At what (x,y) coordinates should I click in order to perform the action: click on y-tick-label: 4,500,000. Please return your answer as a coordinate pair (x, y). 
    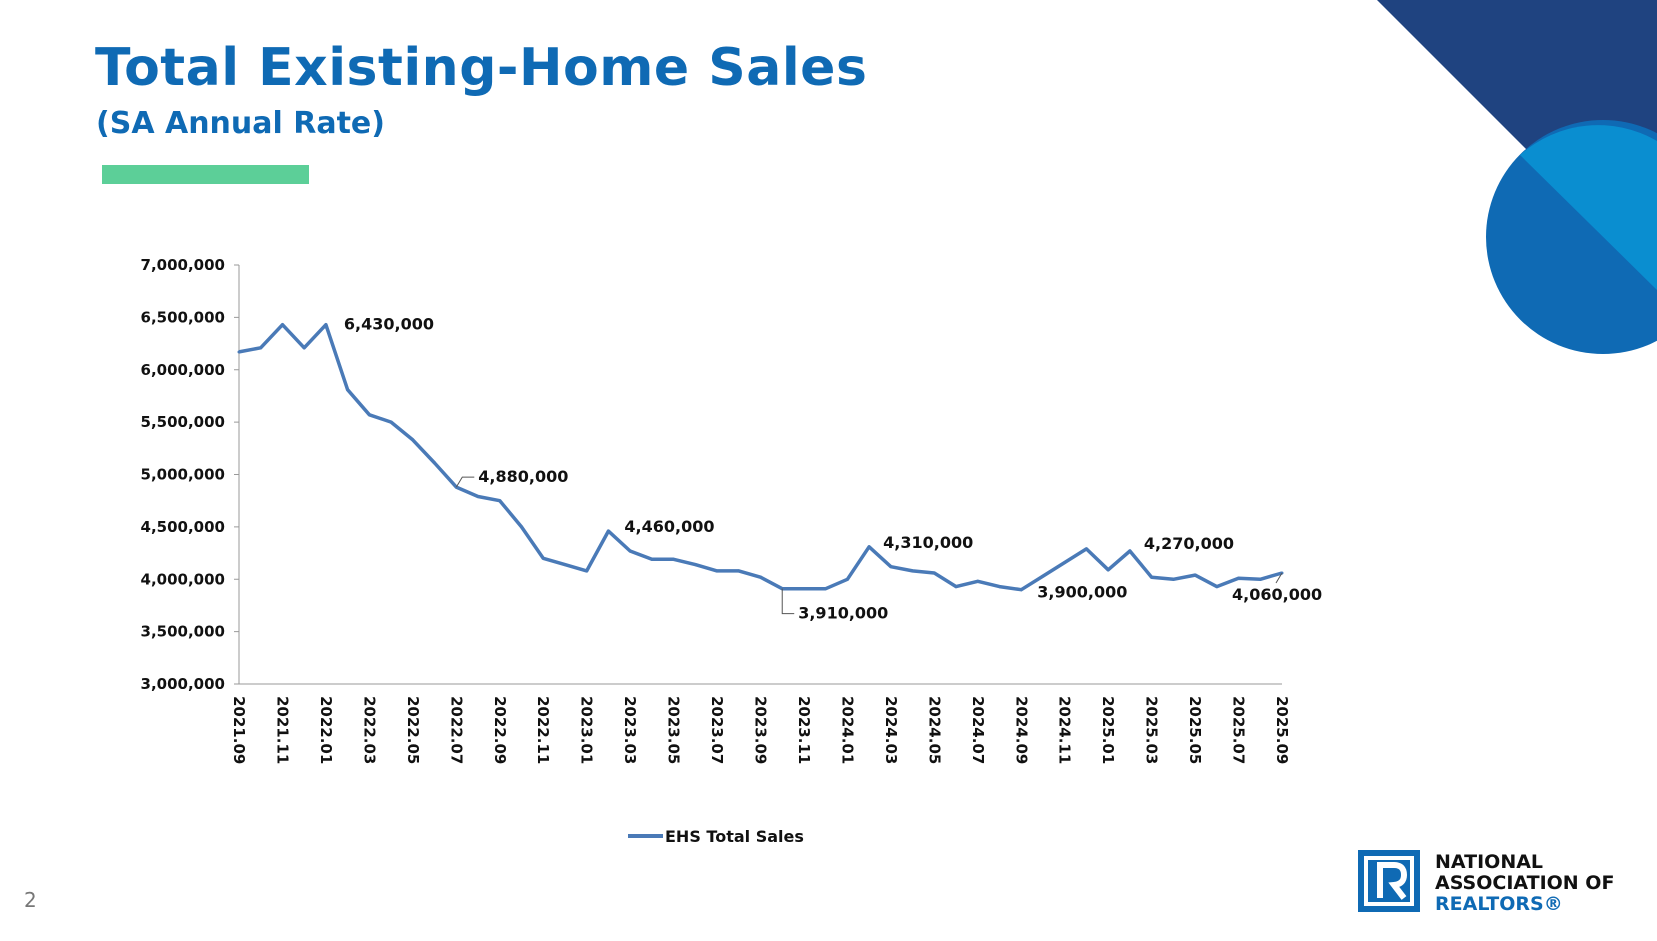
    Looking at the image, I should click on (183, 527).